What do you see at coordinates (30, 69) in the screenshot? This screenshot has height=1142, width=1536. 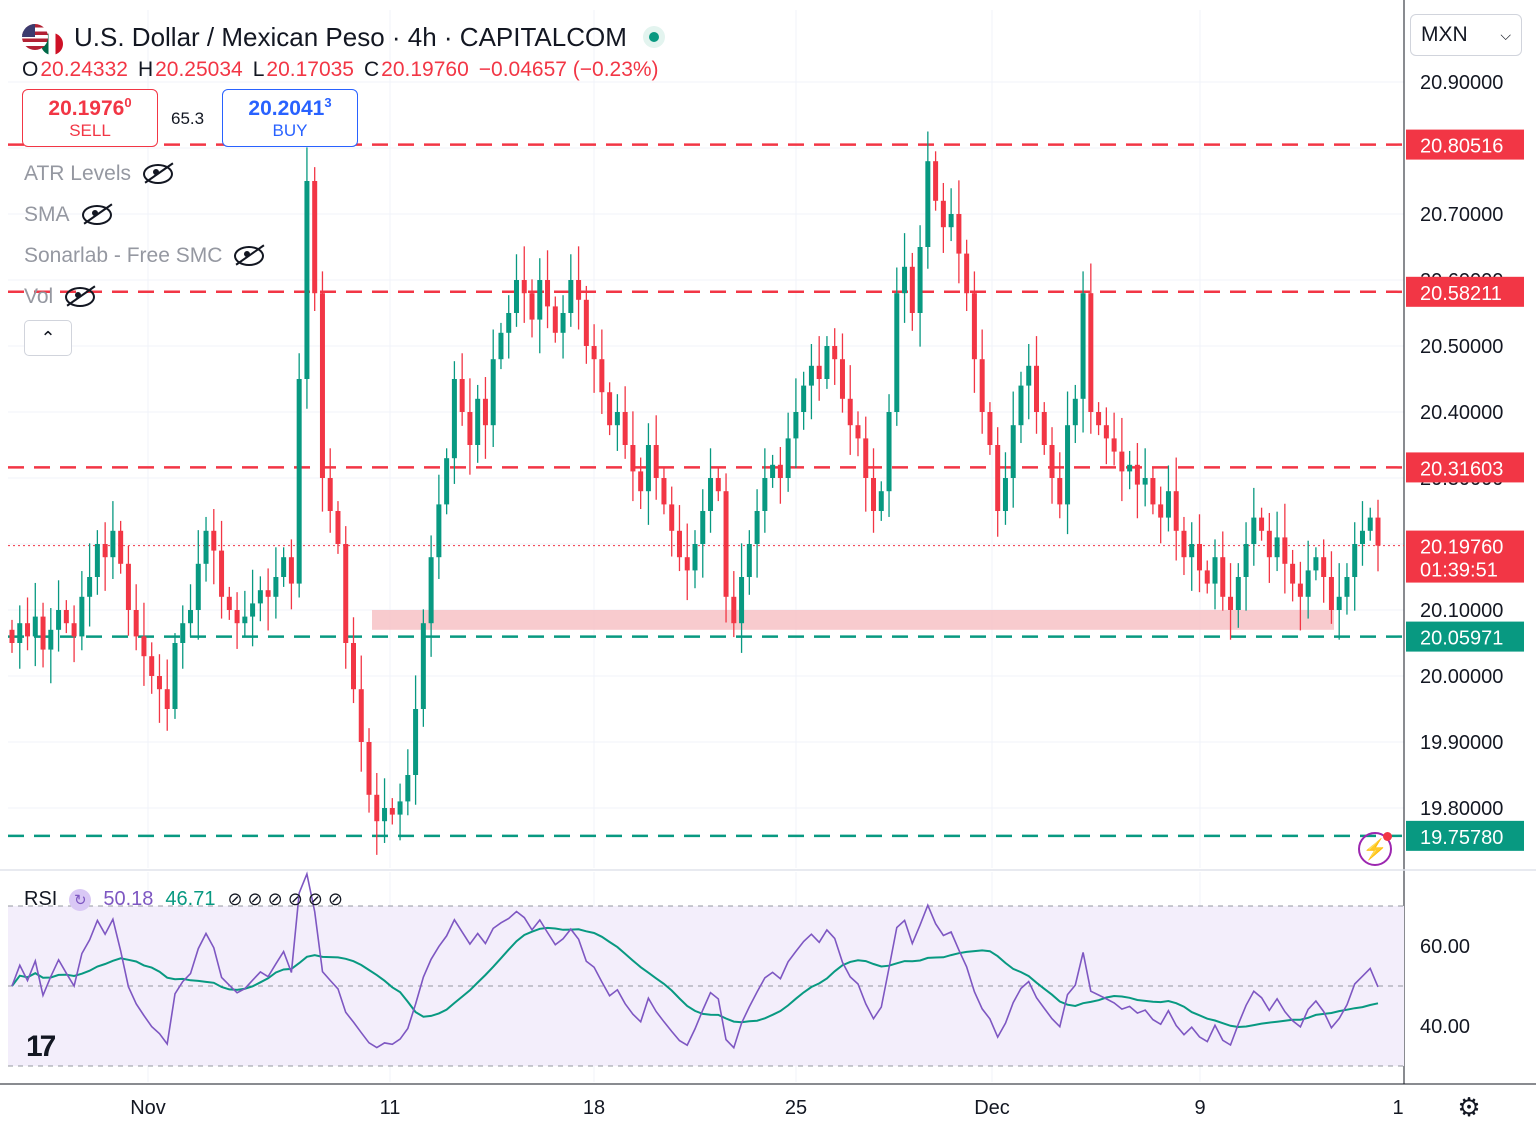 I see `ohlc-key: O` at bounding box center [30, 69].